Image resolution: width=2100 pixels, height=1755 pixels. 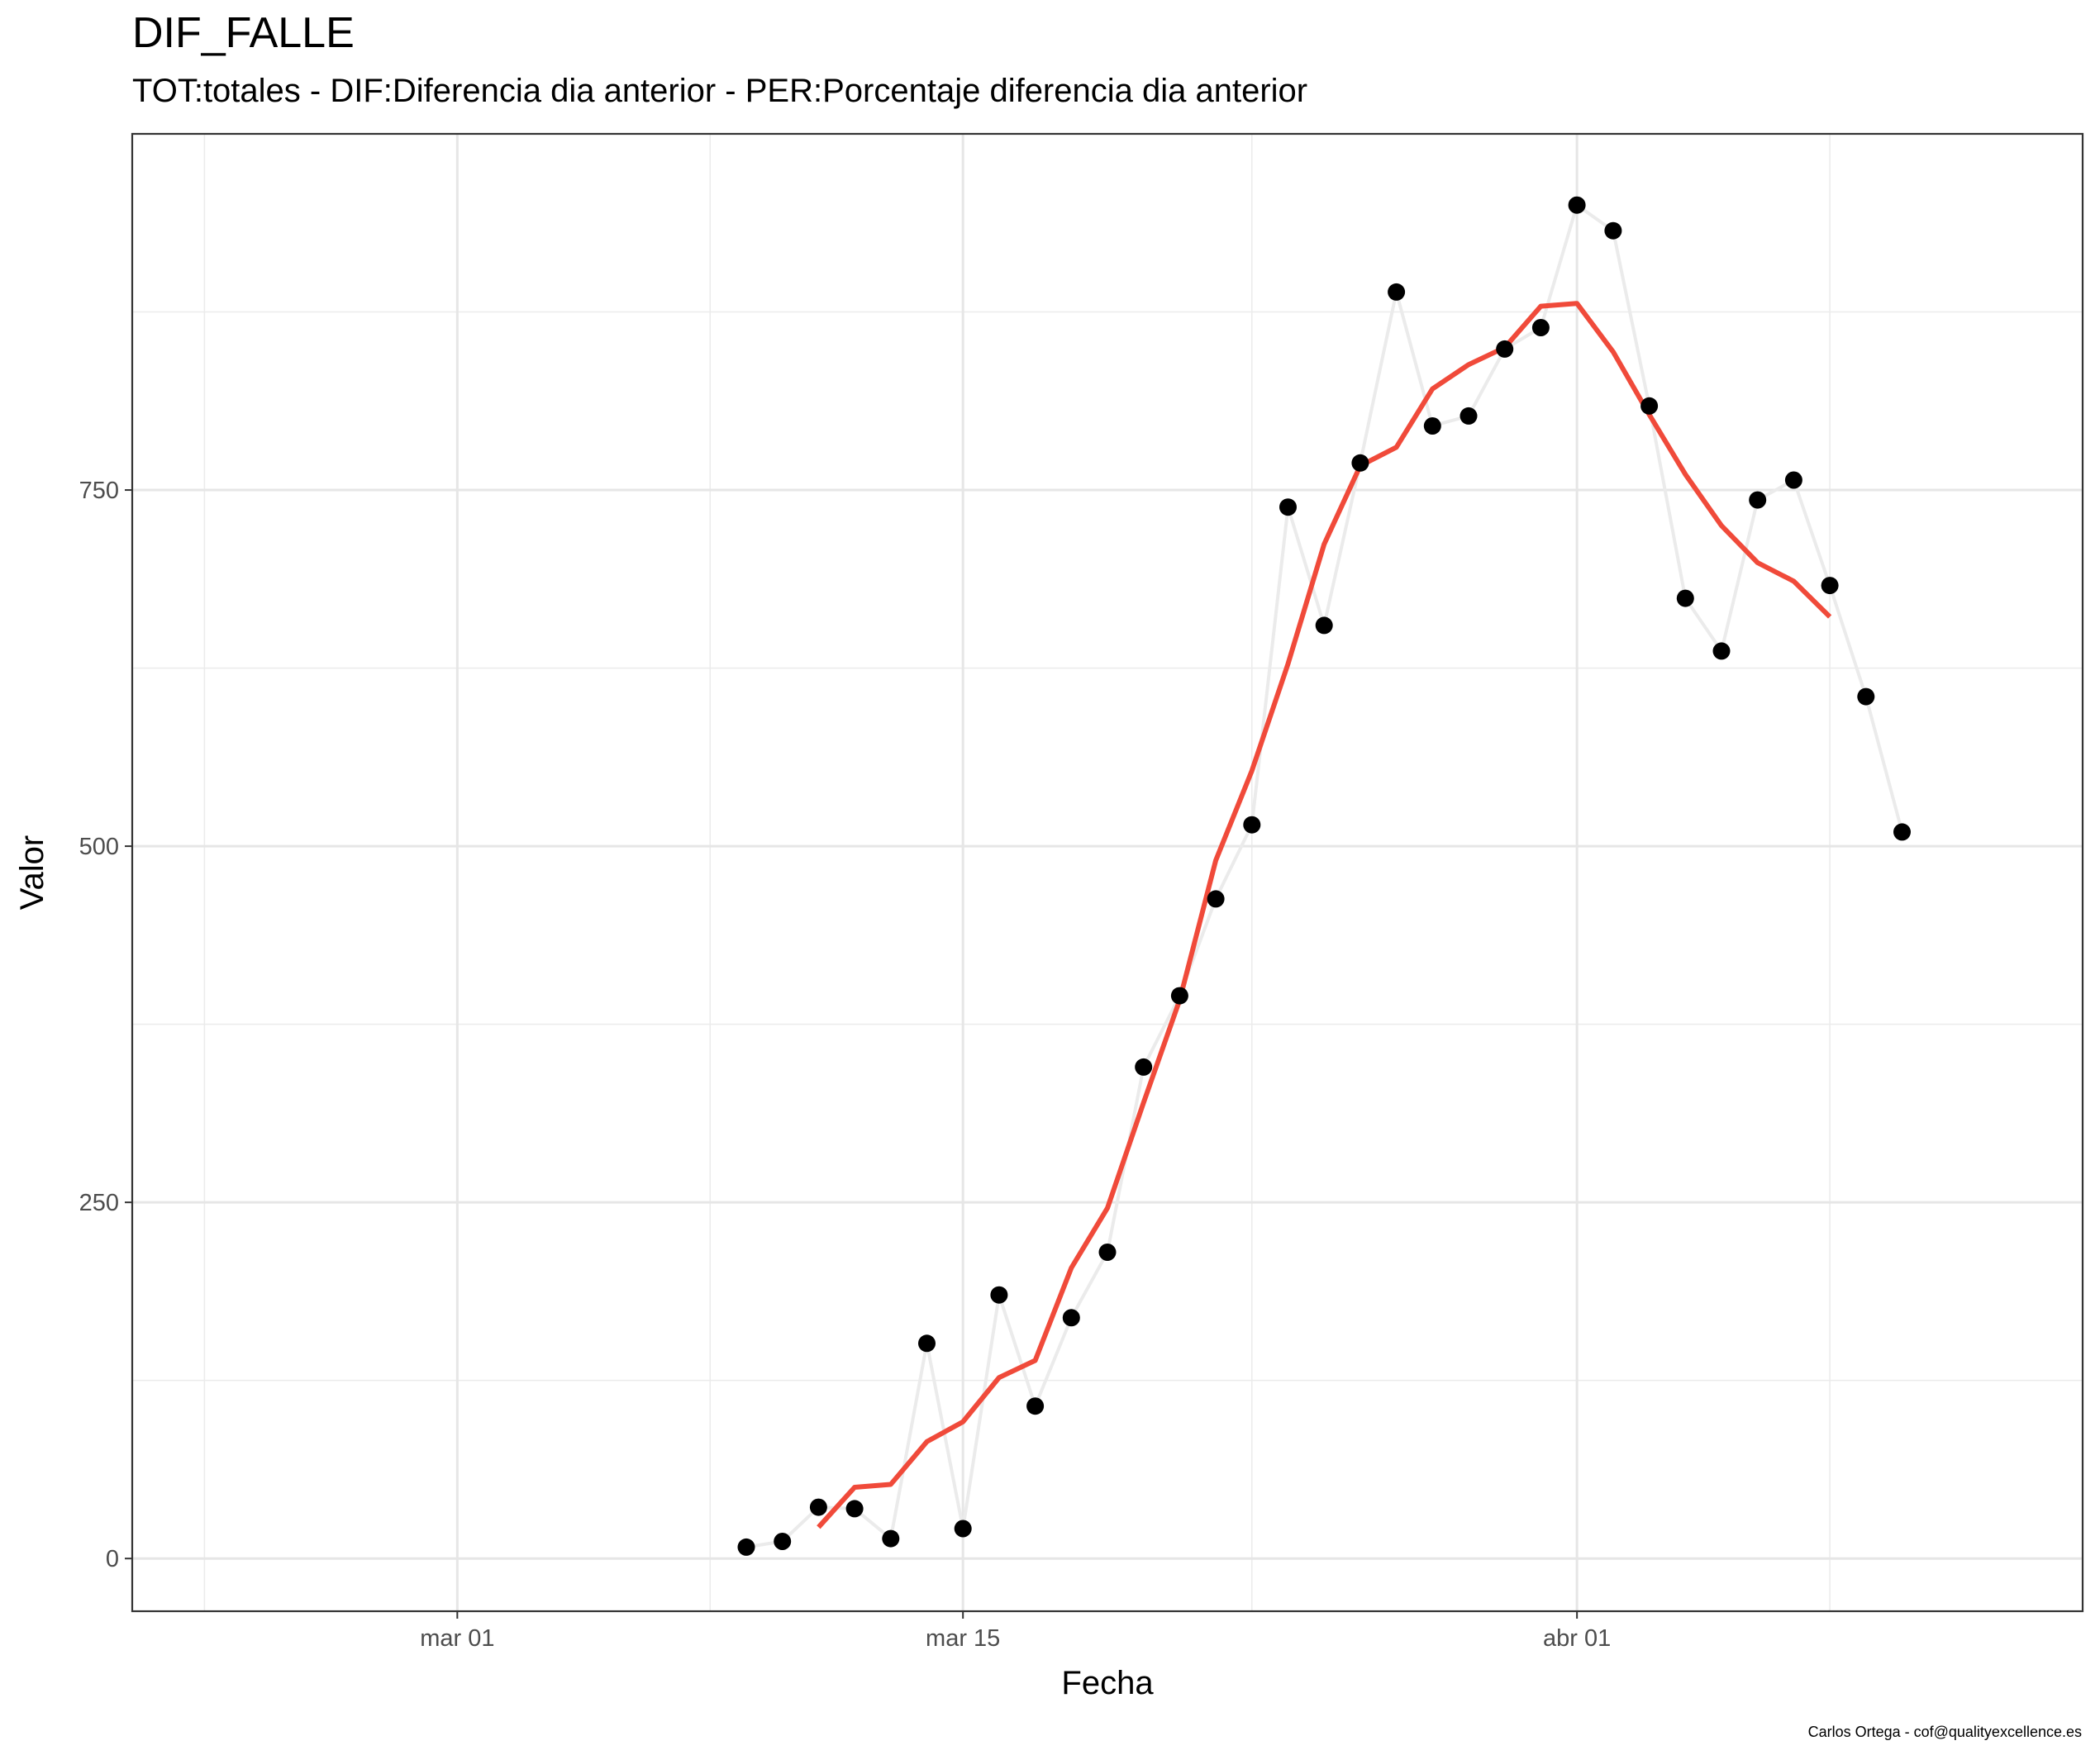 What do you see at coordinates (99, 847) in the screenshot?
I see `y-tick-label: 500` at bounding box center [99, 847].